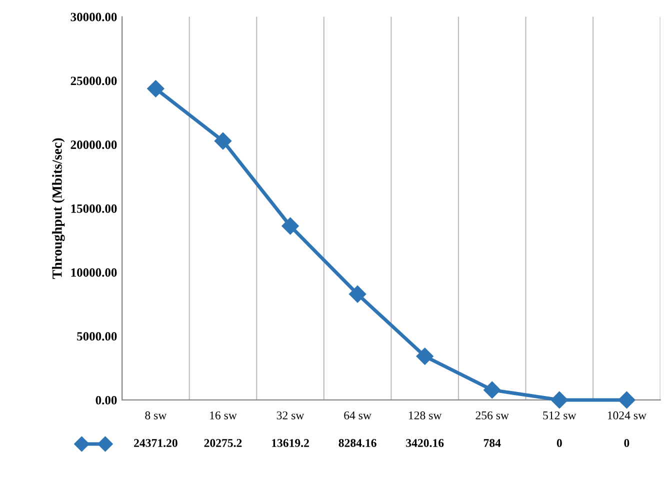 This screenshot has width=667, height=479. What do you see at coordinates (97, 336) in the screenshot?
I see `y-tick-label: 5000.00` at bounding box center [97, 336].